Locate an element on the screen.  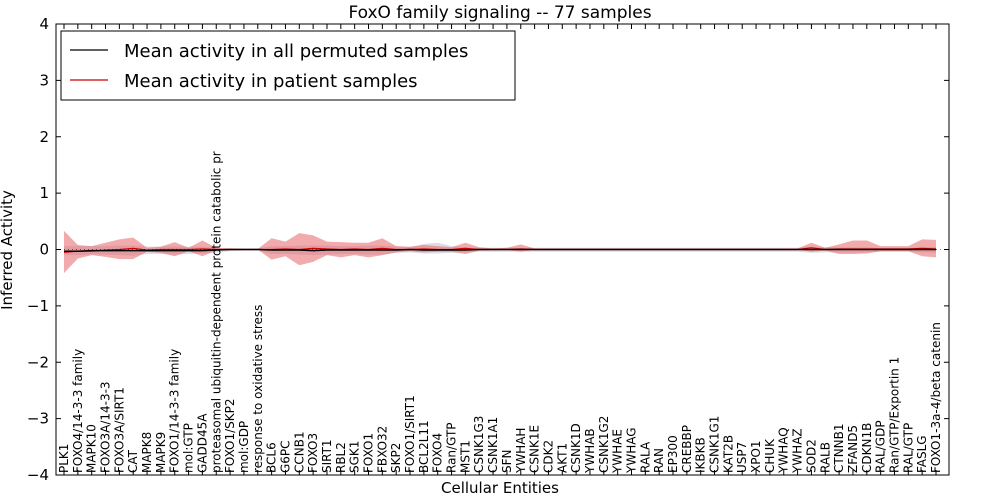
x-tick-label: XPO1 is located at coordinates (756, 456).